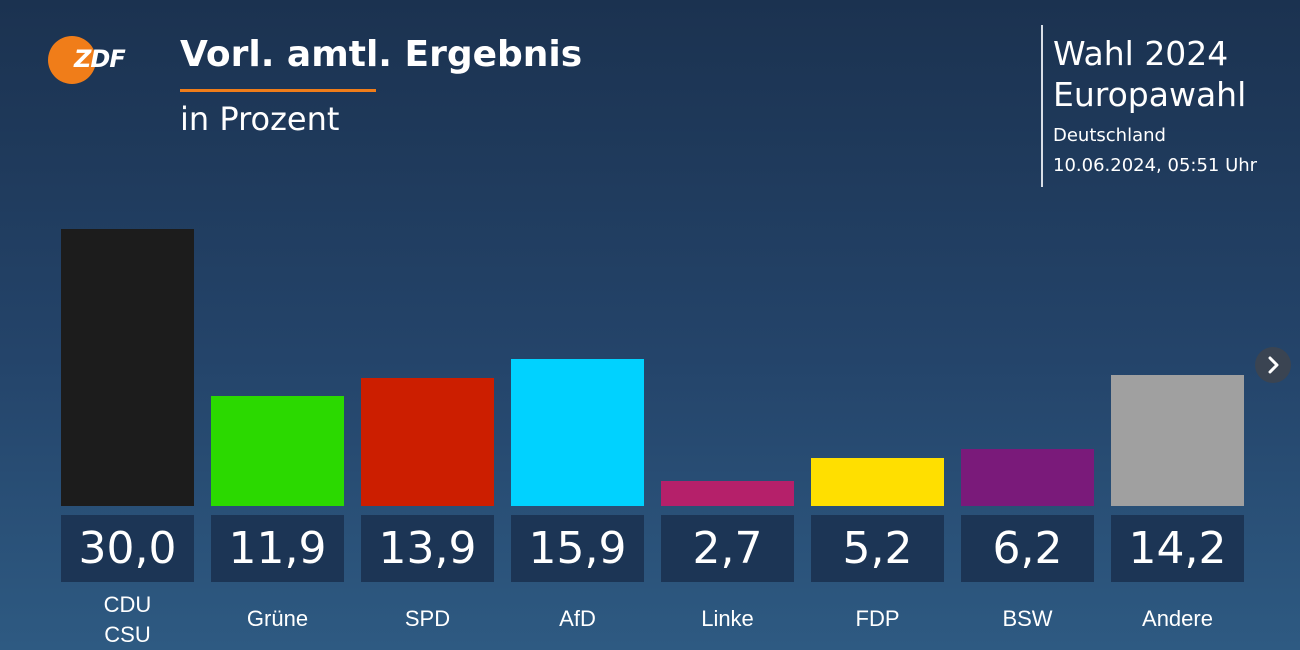  Describe the element at coordinates (1155, 165) in the screenshot. I see `timestamp: 10.06.2024, 05:51 Uhr` at that location.